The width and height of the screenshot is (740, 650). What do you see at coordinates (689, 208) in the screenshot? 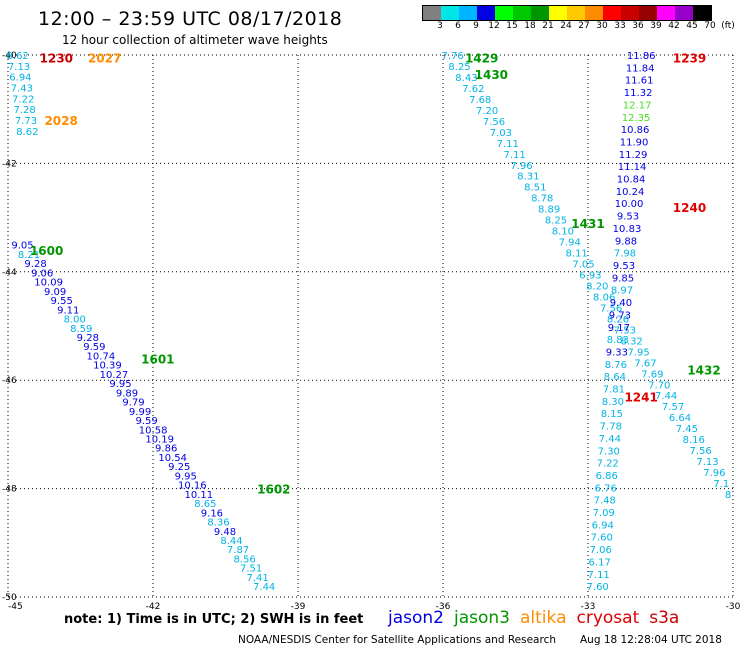
I see `pass-time-label: 1240` at bounding box center [689, 208].